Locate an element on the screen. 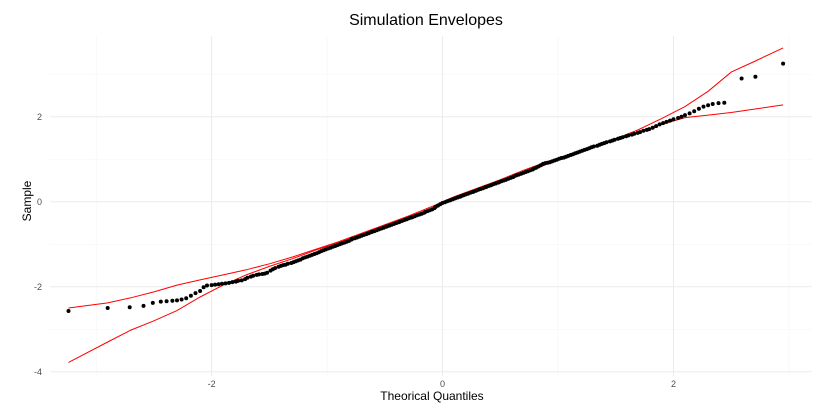  x-tick-label: 2 is located at coordinates (673, 384).